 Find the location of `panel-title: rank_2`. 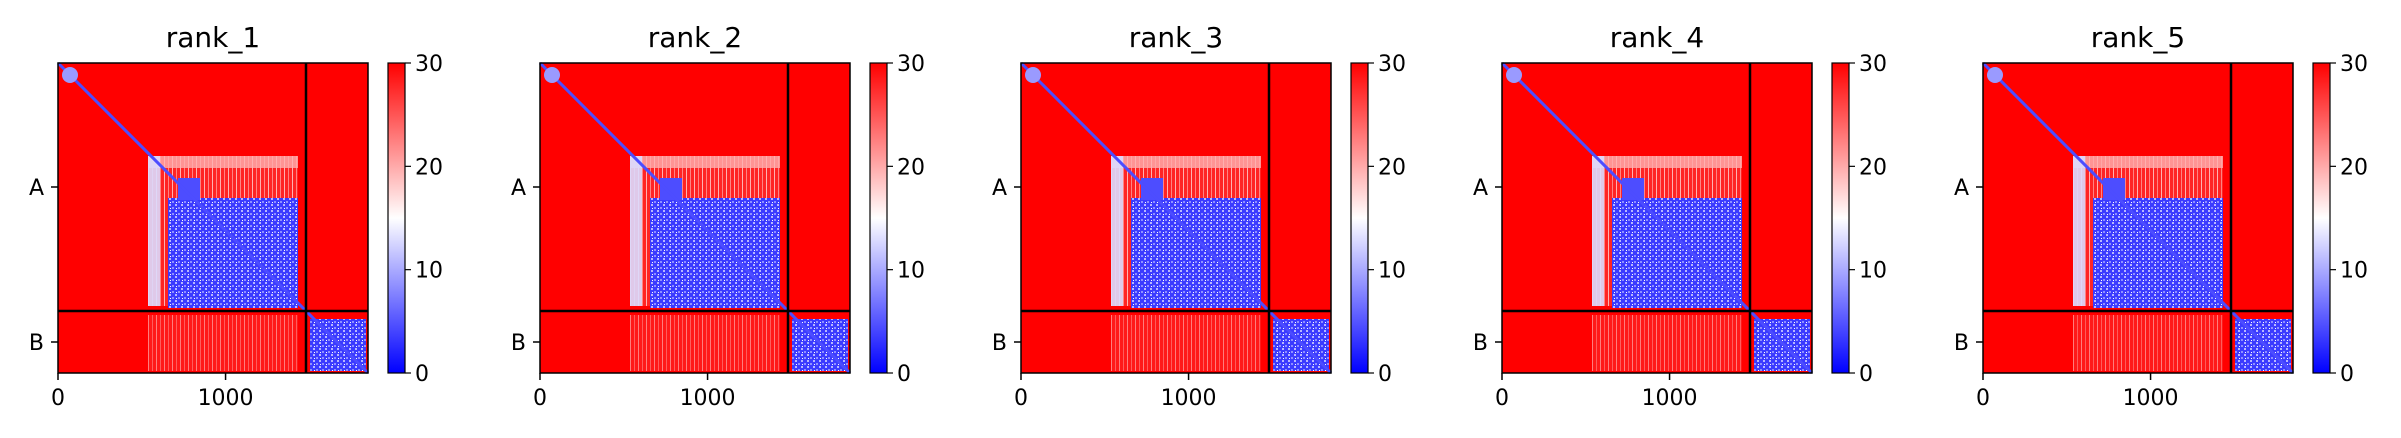

panel-title: rank_2 is located at coordinates (695, 37).